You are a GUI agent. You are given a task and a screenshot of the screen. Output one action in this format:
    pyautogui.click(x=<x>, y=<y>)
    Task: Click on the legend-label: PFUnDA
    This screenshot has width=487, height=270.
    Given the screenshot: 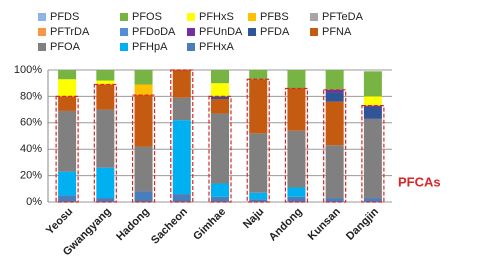 What is the action you would take?
    pyautogui.click(x=221, y=32)
    